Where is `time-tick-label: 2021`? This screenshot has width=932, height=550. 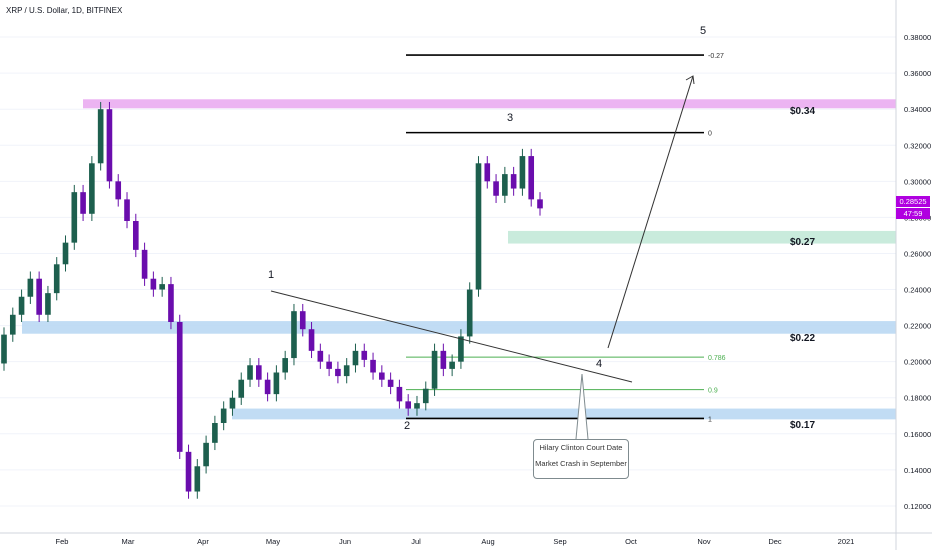 time-tick-label: 2021 is located at coordinates (846, 541).